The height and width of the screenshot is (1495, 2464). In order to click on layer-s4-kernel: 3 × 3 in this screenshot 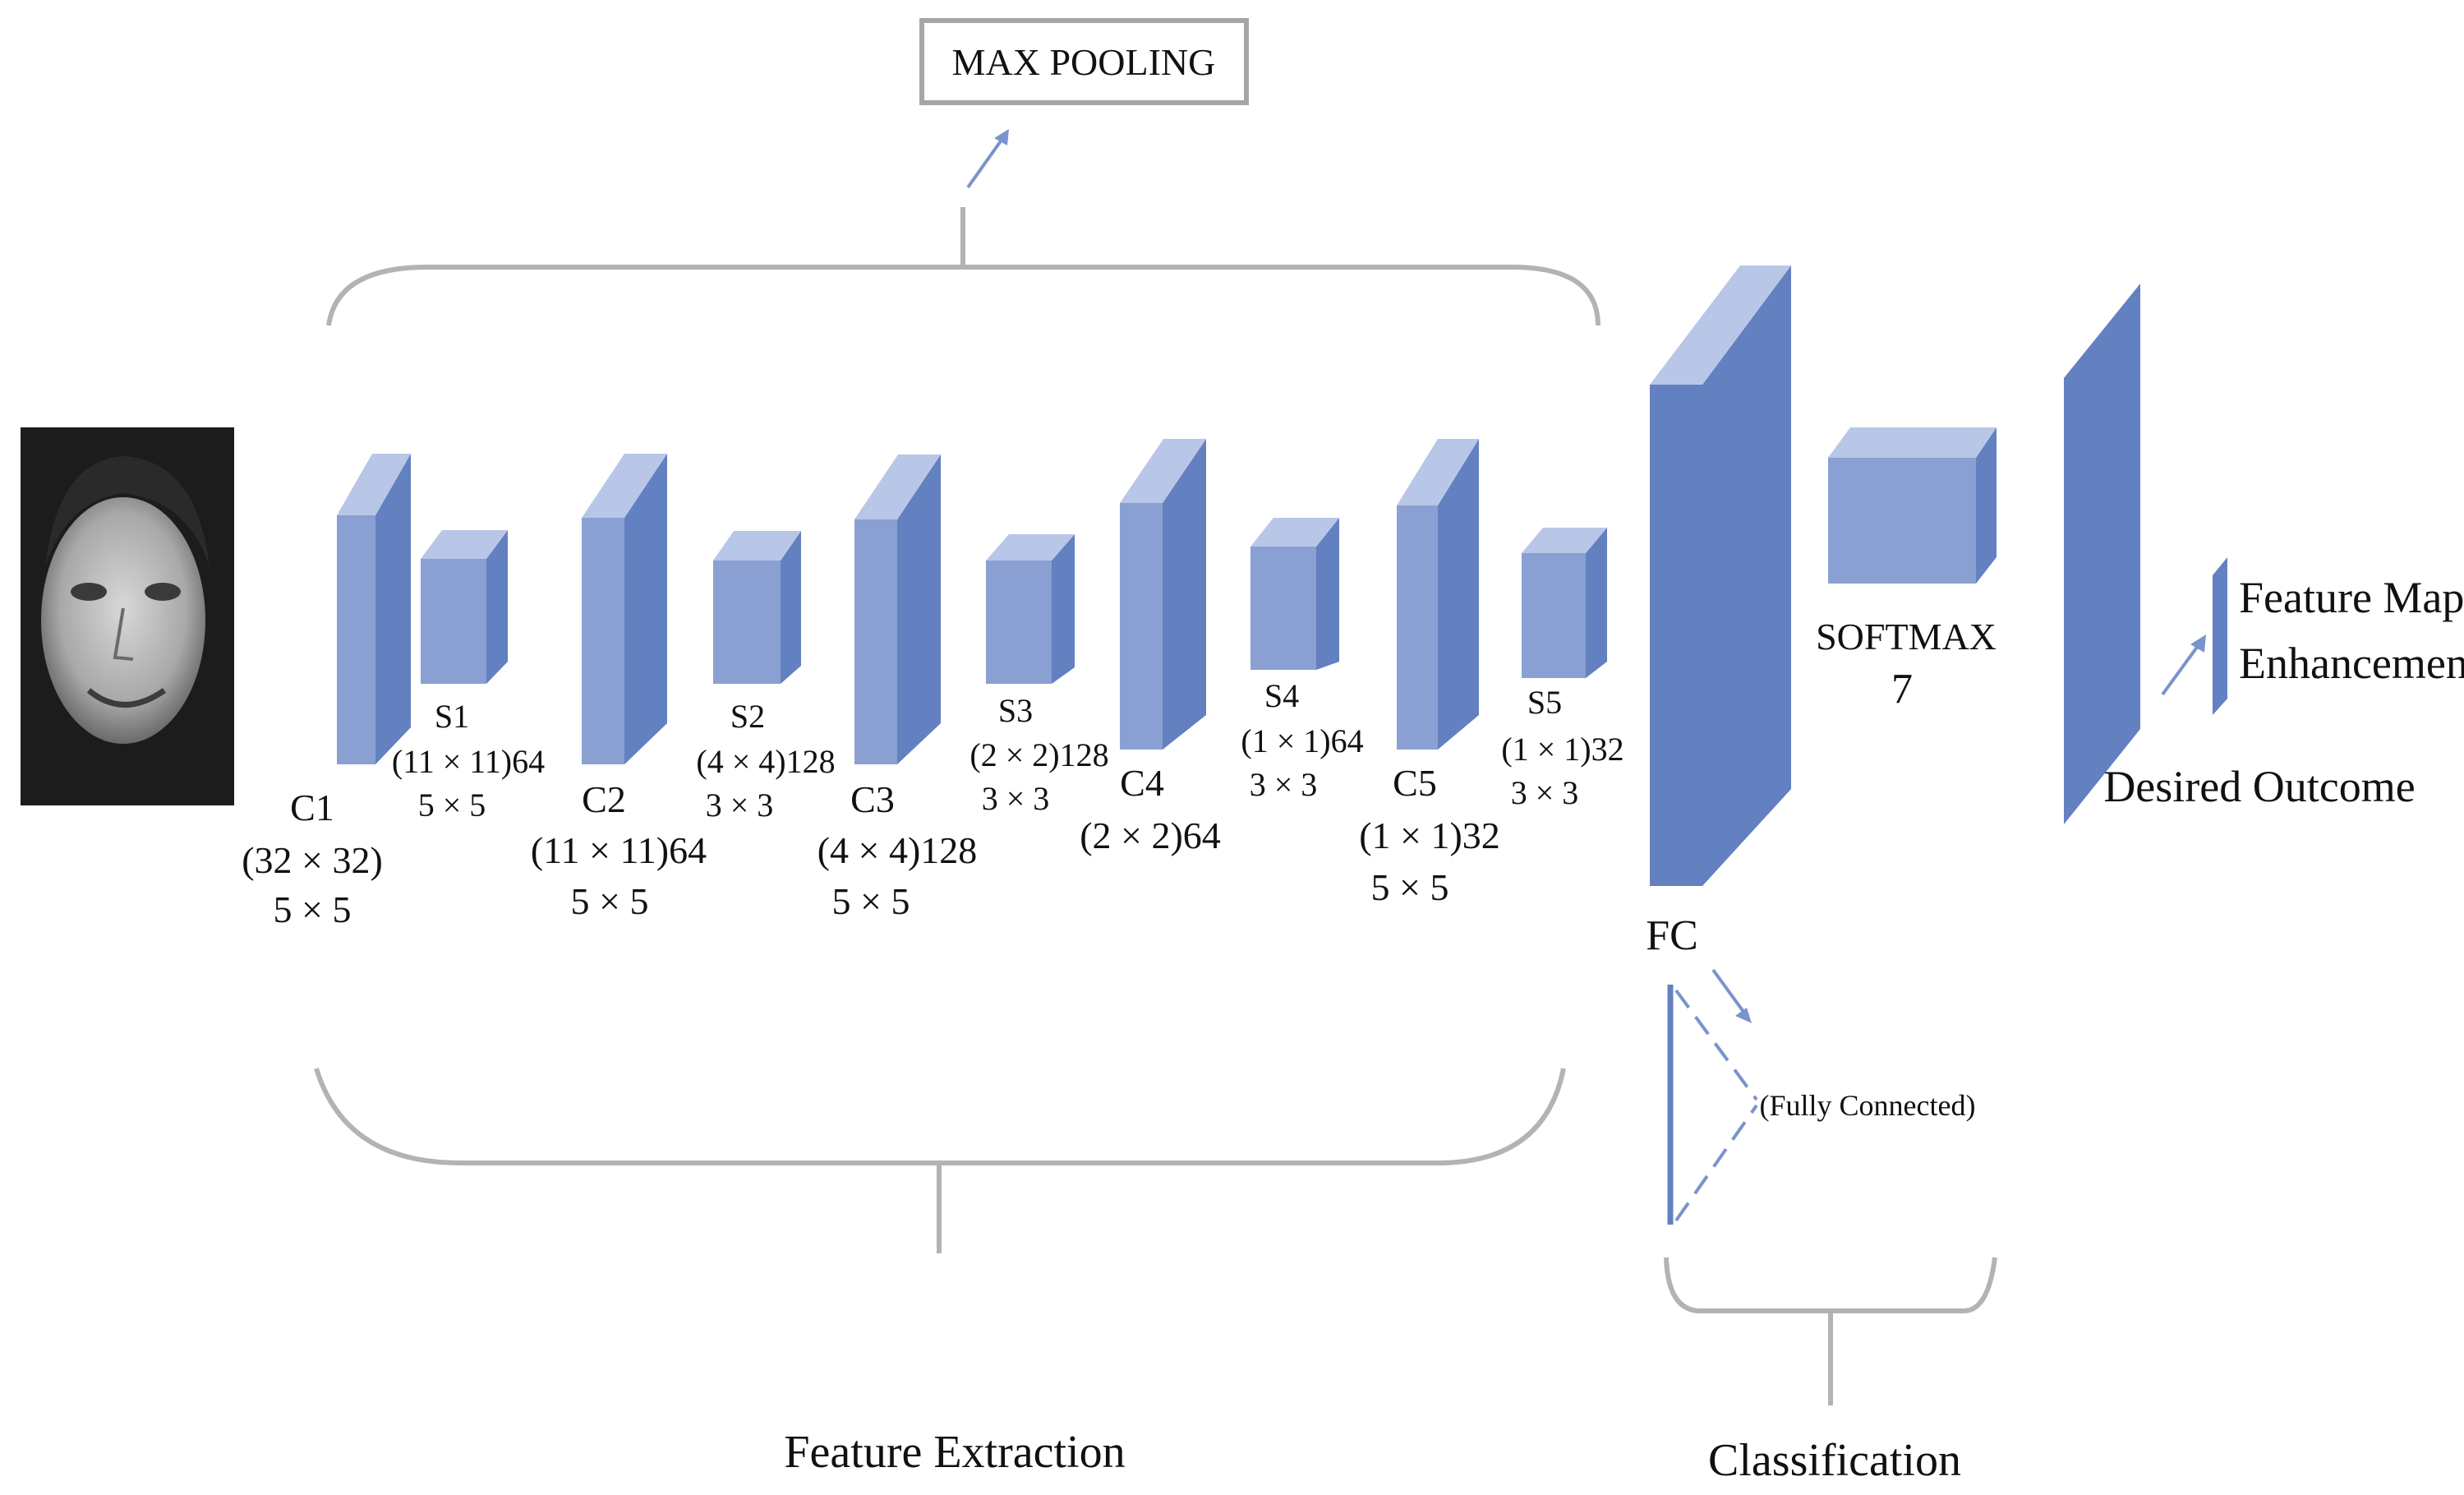, I will do `click(1284, 784)`.